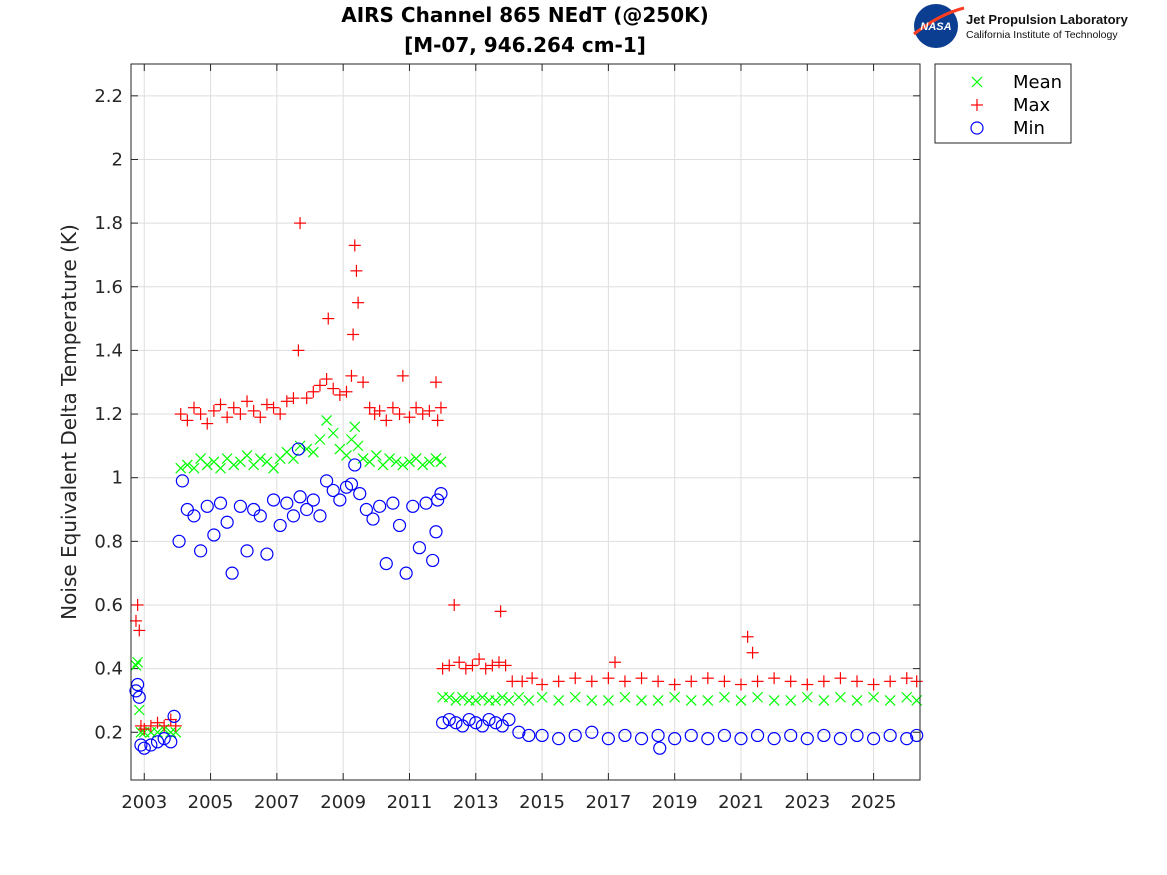  Describe the element at coordinates (117, 159) in the screenshot. I see `y-tick-label: 2` at that location.